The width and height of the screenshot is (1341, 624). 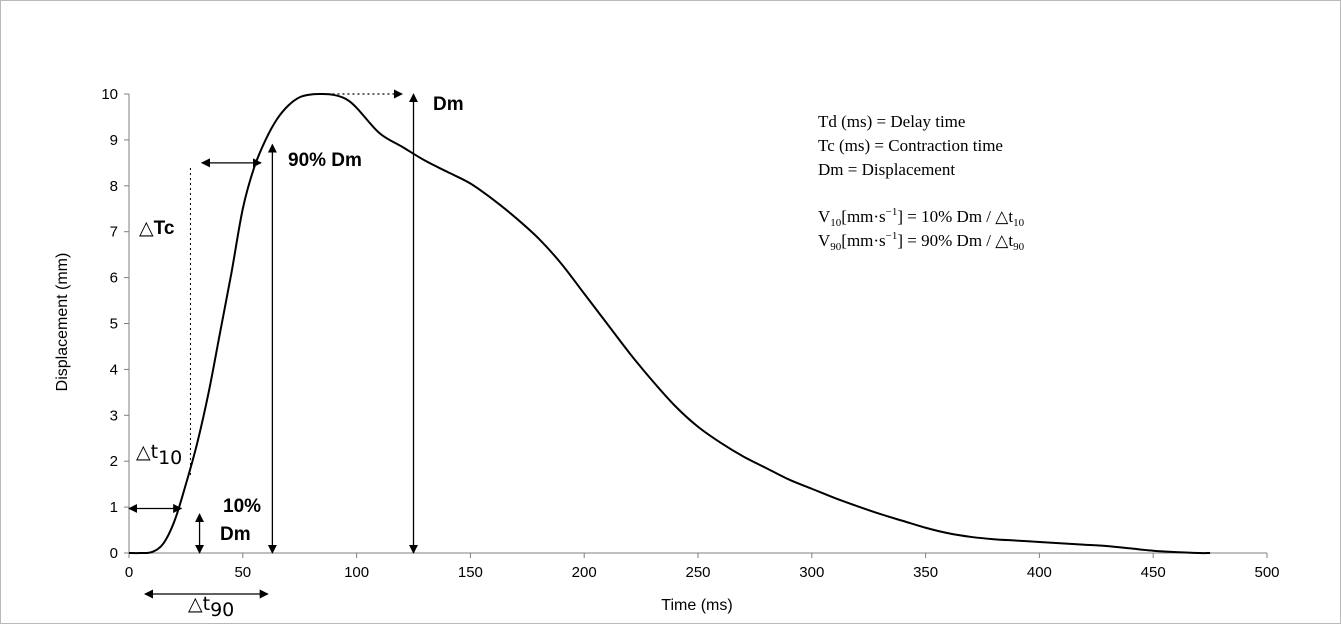 I want to click on y-axis-label: Displacement (mm), so click(x=62, y=322).